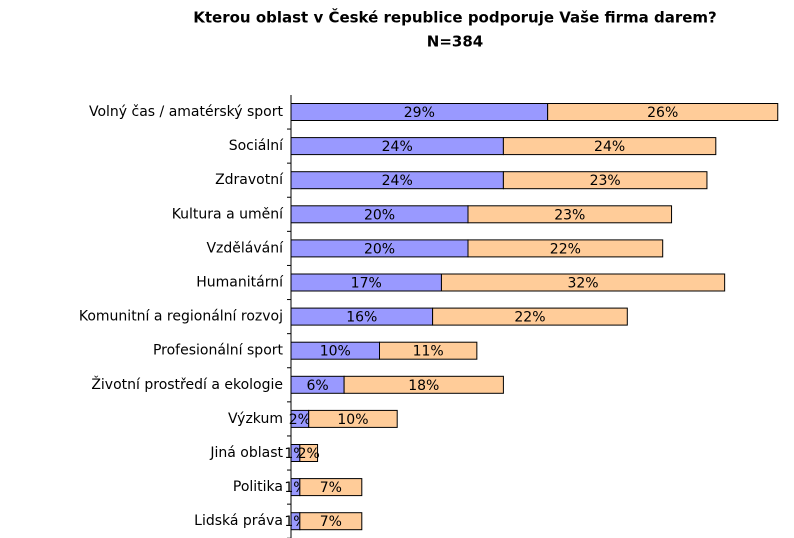  What do you see at coordinates (256, 146) in the screenshot?
I see `category-label: Sociální` at bounding box center [256, 146].